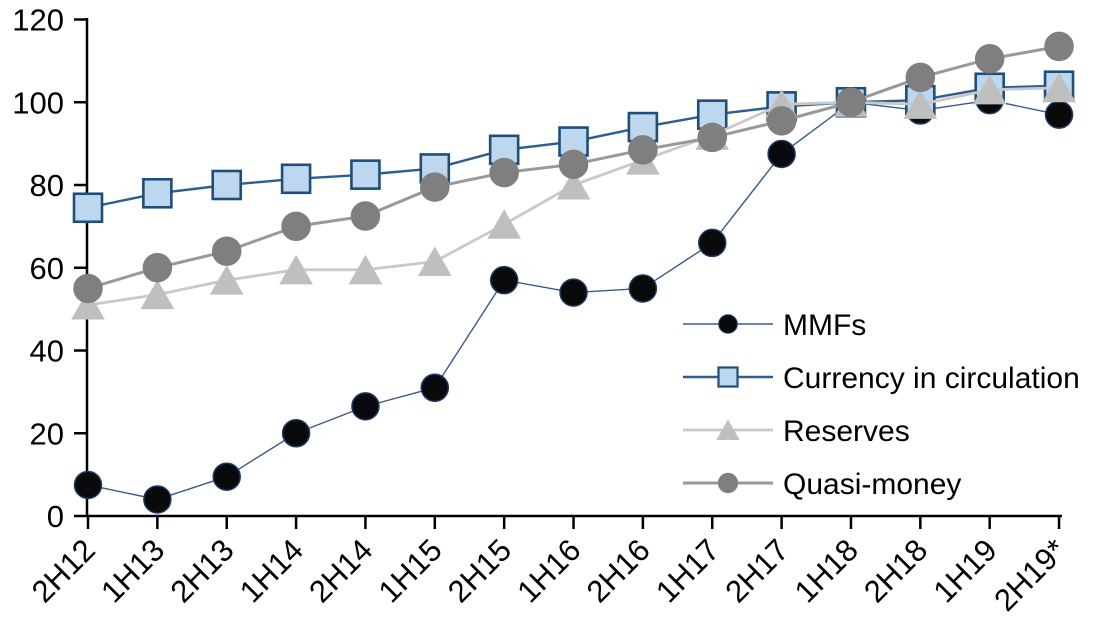 The width and height of the screenshot is (1119, 640). Describe the element at coordinates (548, 570) in the screenshot. I see `x-axis-tick-label: 1H16` at that location.